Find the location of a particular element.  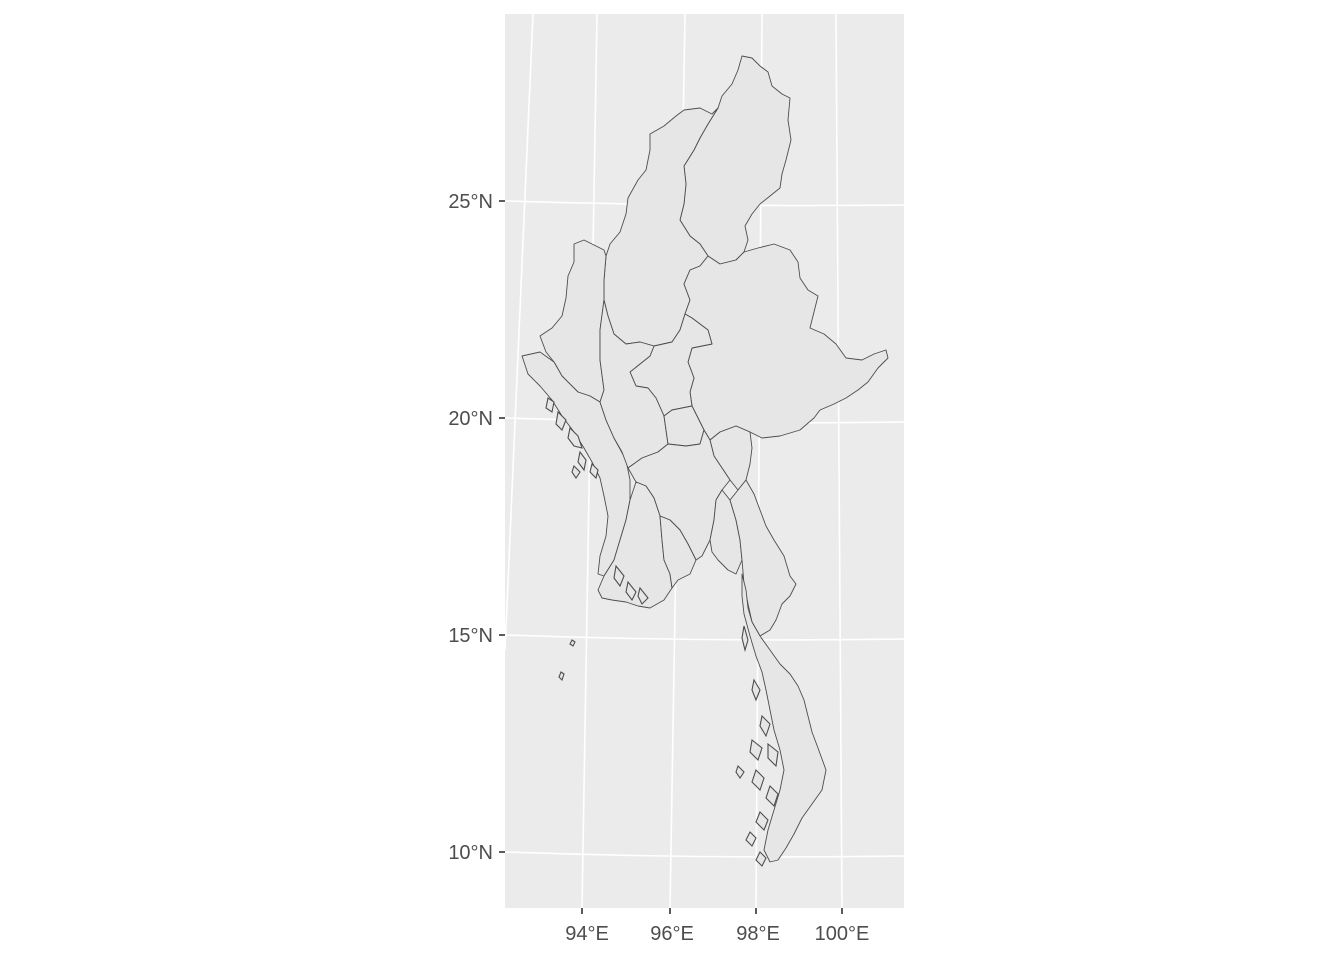

region-tanintharyi is located at coordinates (784, 718).